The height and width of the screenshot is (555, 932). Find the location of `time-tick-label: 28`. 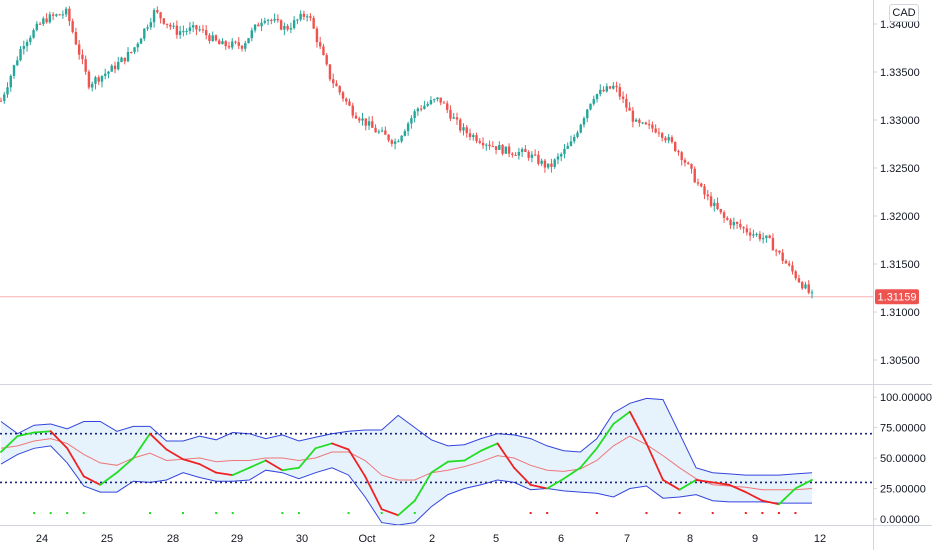

time-tick-label: 28 is located at coordinates (173, 539).